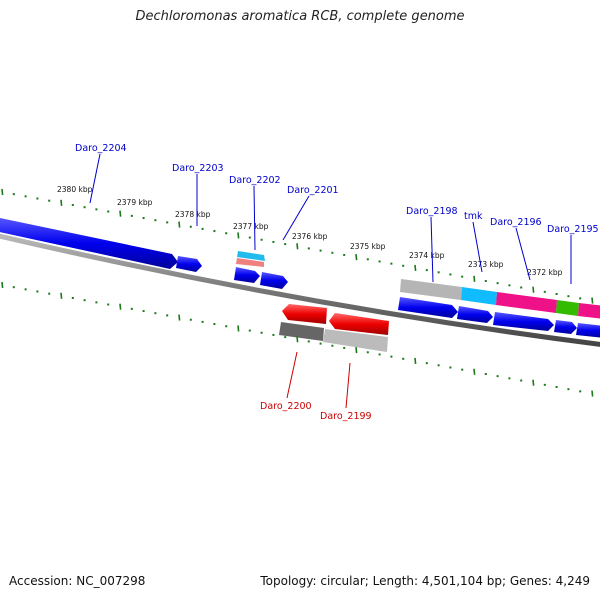 Image resolution: width=600 pixels, height=600 pixels. What do you see at coordinates (318, 380) in the screenshot?
I see `reverse-leader-lines` at bounding box center [318, 380].